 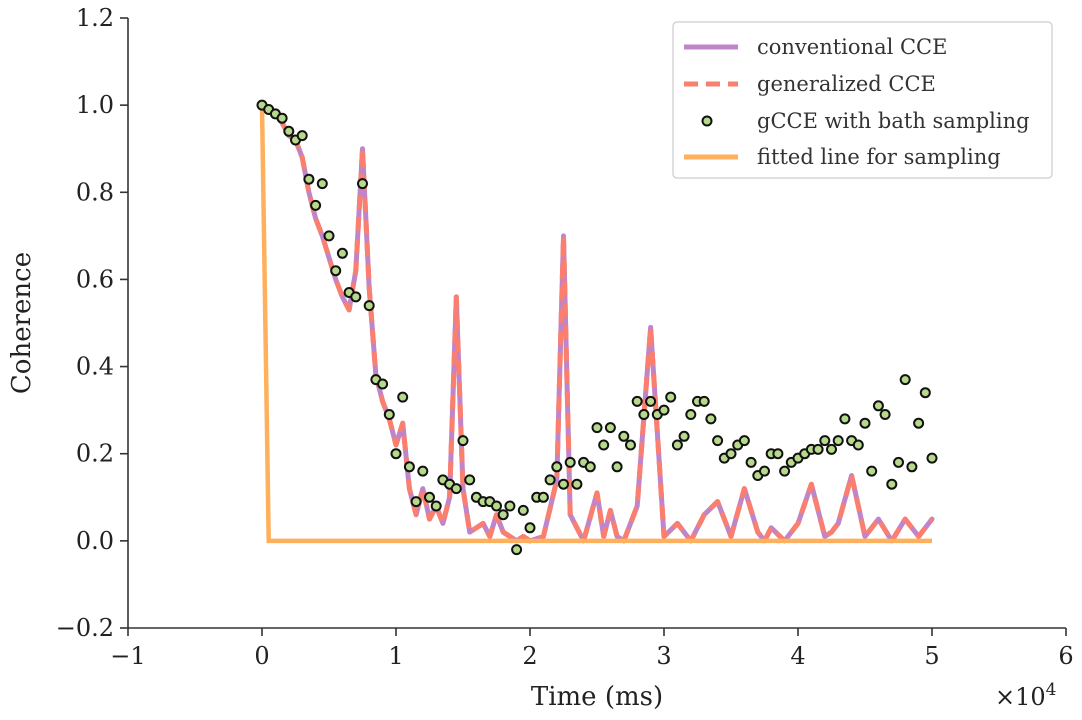 What do you see at coordinates (127, 656) in the screenshot?
I see `x-tick-label: −1` at bounding box center [127, 656].